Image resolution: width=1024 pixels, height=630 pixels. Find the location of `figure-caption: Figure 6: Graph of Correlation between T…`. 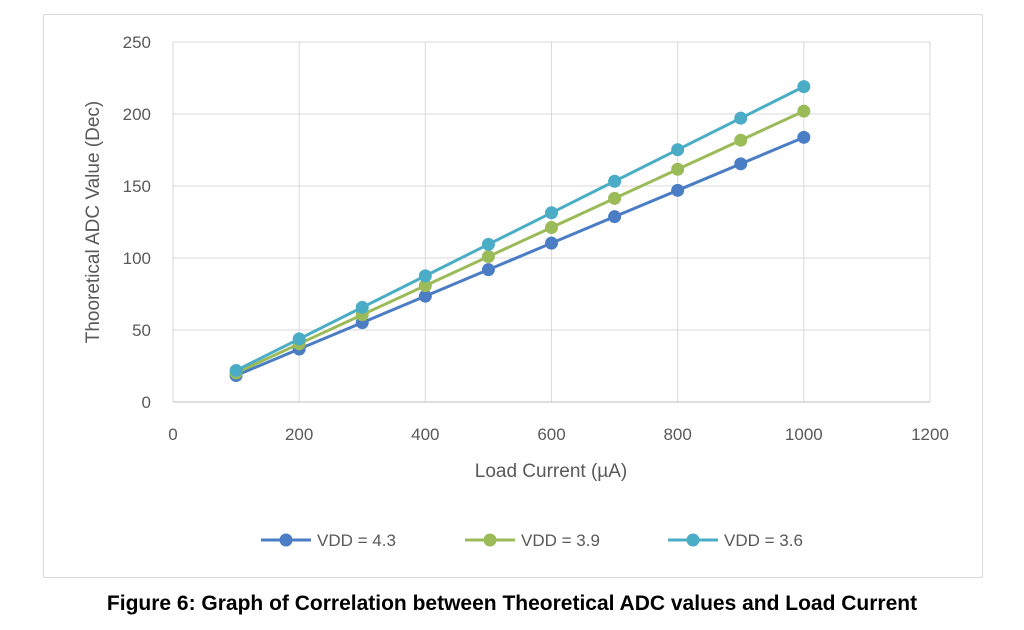

figure-caption: Figure 6: Graph of Correlation between T… is located at coordinates (512, 603).